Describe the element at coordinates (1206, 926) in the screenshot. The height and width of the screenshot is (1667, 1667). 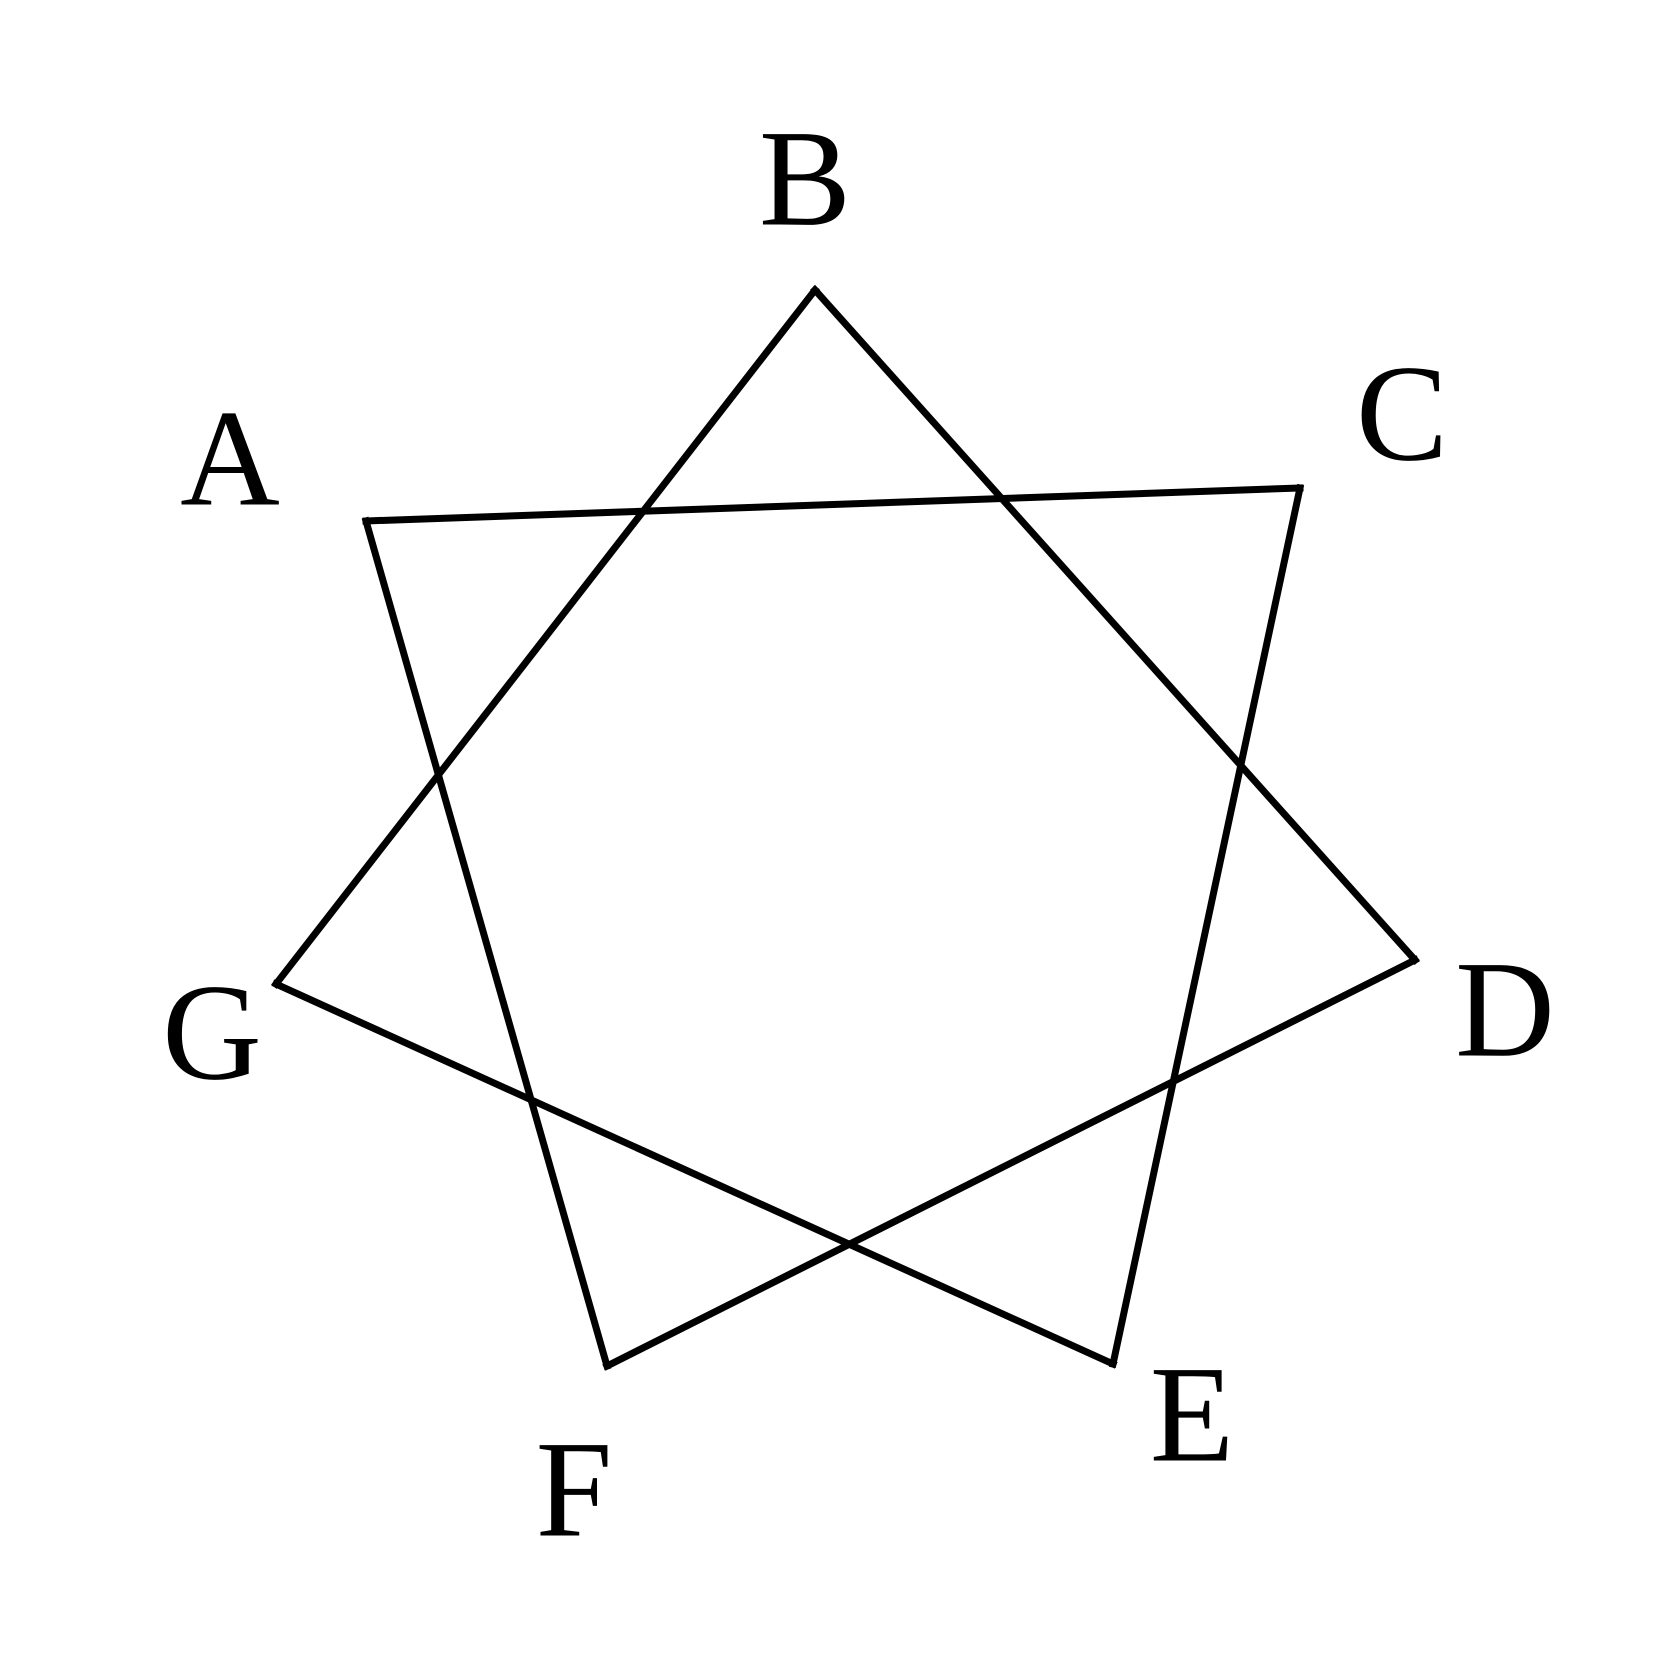
I see `edge-c-e` at that location.